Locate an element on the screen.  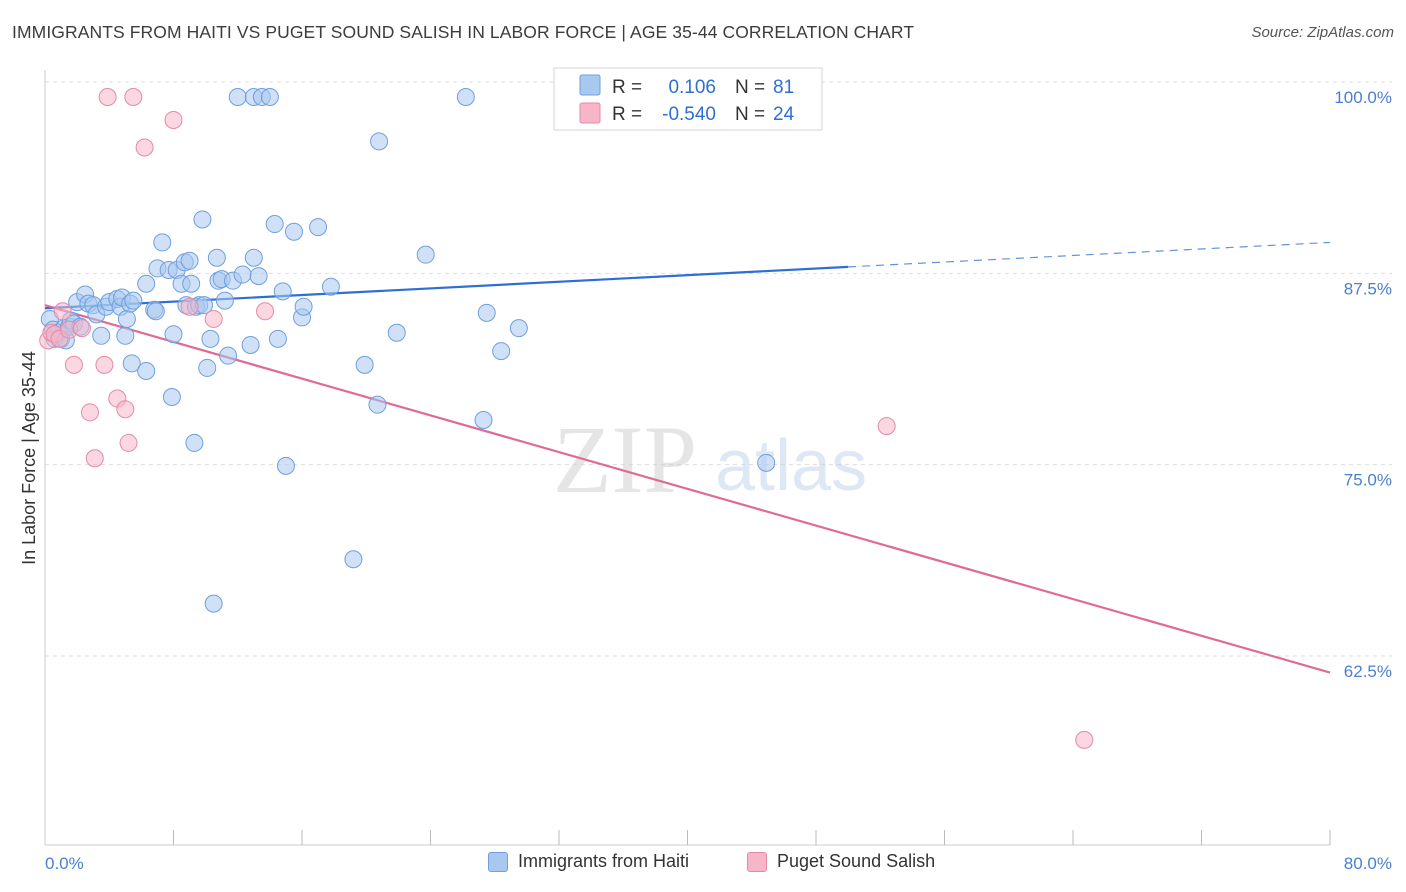
legend-item-salish: Puget Sound Salish is located at coordinates (841, 861).